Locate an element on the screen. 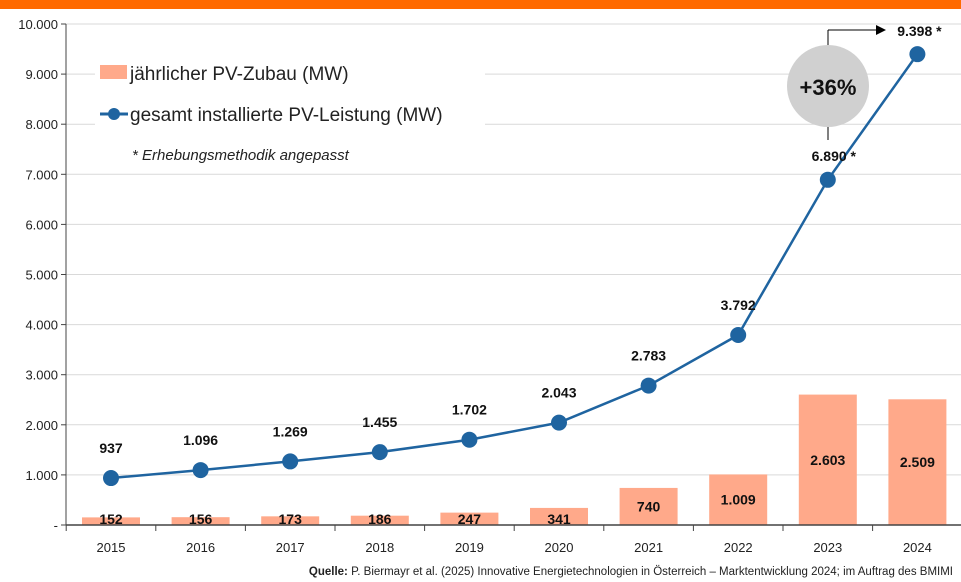  x-tick-label-2020: 2020 is located at coordinates (559, 547).